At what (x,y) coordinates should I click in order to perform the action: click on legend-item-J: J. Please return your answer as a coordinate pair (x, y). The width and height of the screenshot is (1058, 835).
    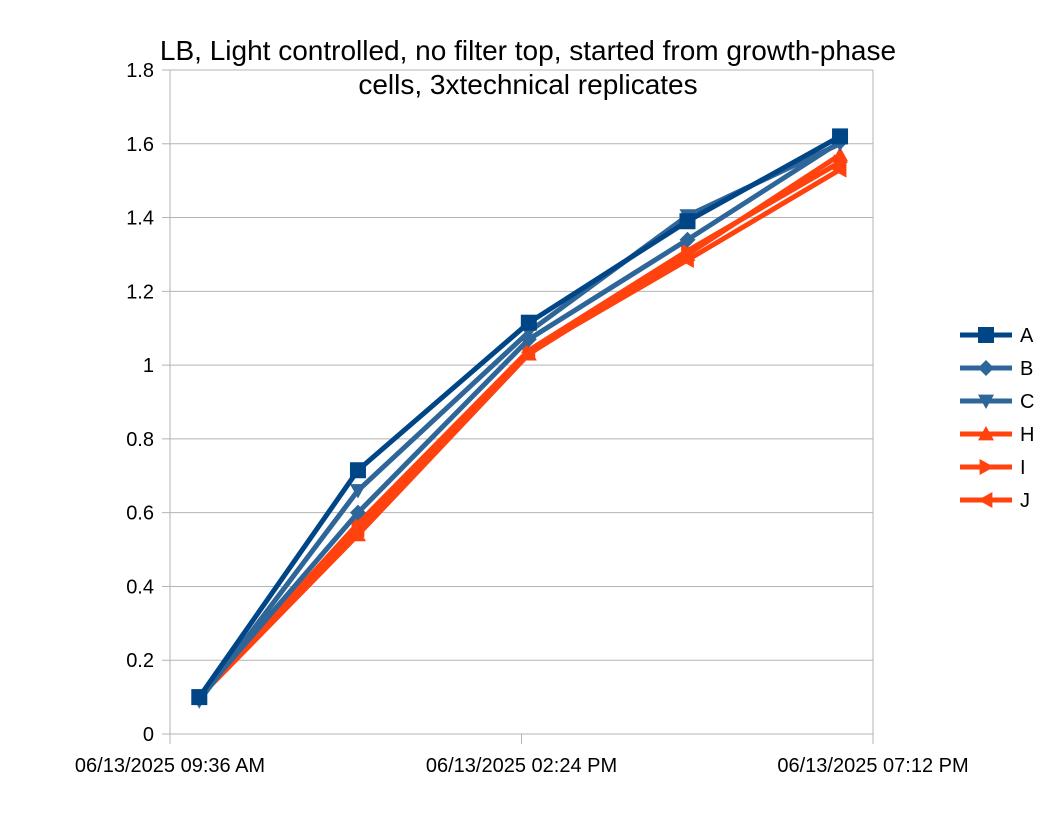
    Looking at the image, I should click on (995, 501).